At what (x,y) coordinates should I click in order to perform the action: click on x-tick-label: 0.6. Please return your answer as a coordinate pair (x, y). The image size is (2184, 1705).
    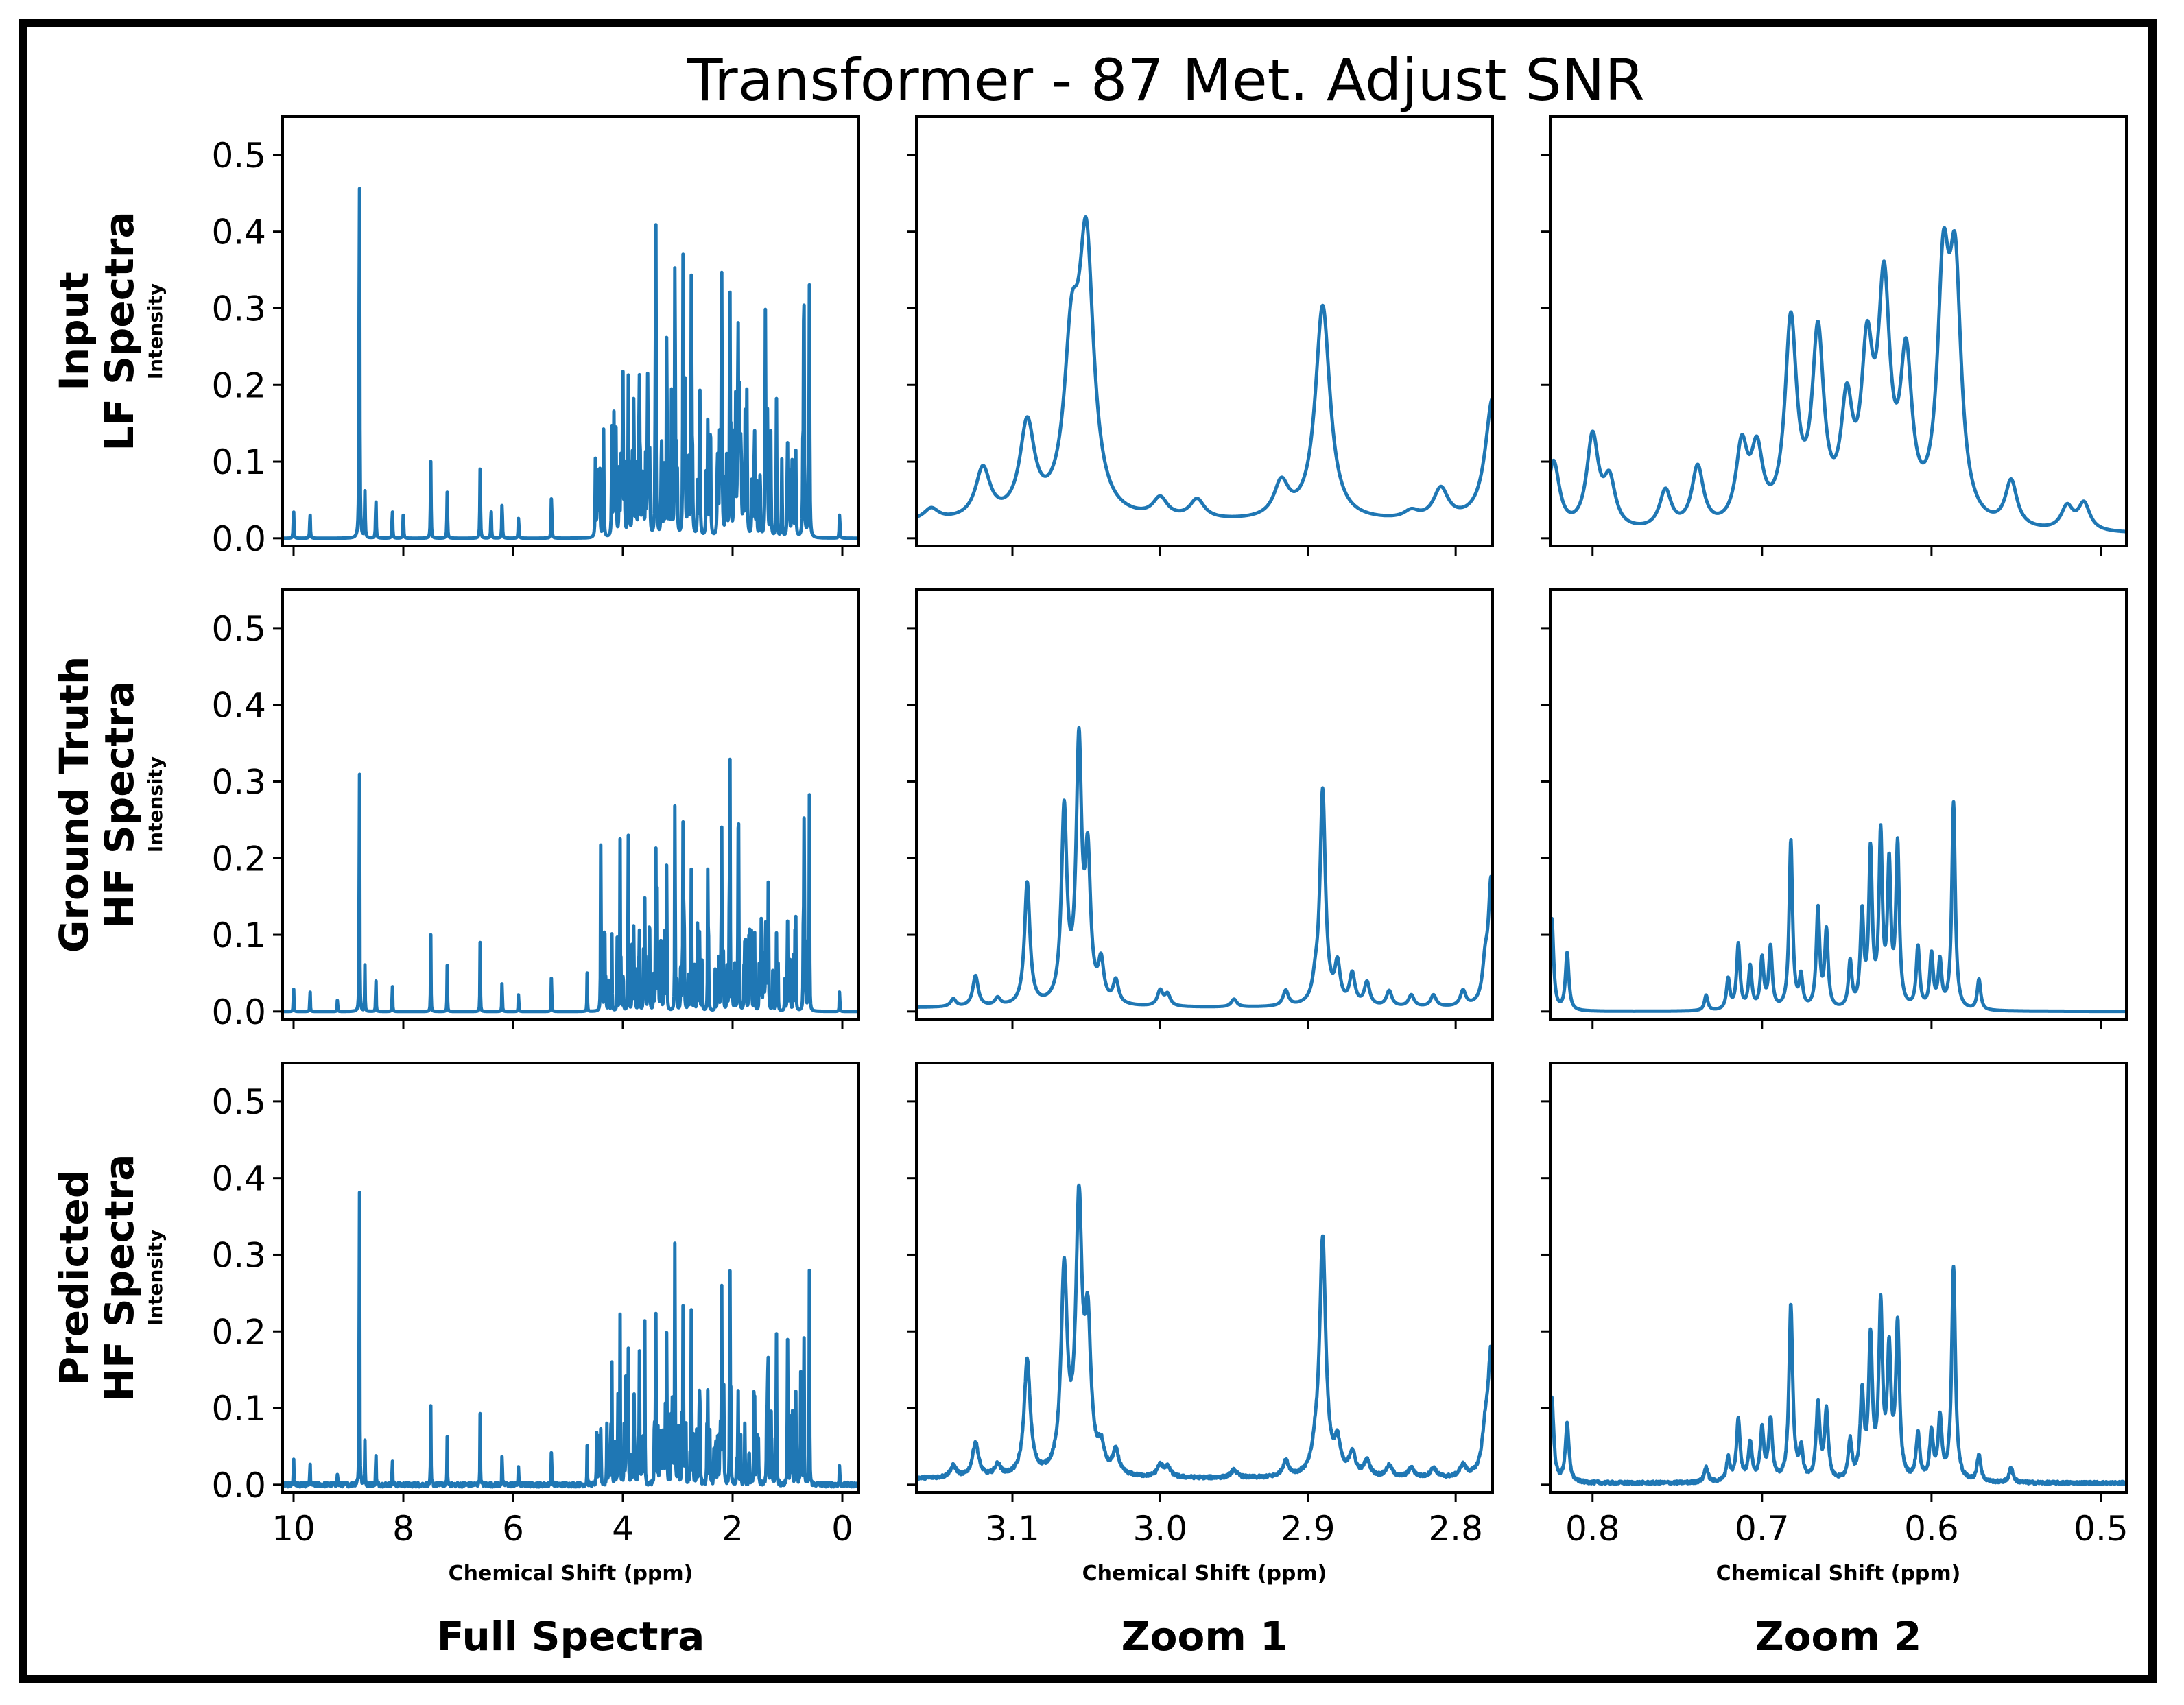
    Looking at the image, I should click on (1931, 1529).